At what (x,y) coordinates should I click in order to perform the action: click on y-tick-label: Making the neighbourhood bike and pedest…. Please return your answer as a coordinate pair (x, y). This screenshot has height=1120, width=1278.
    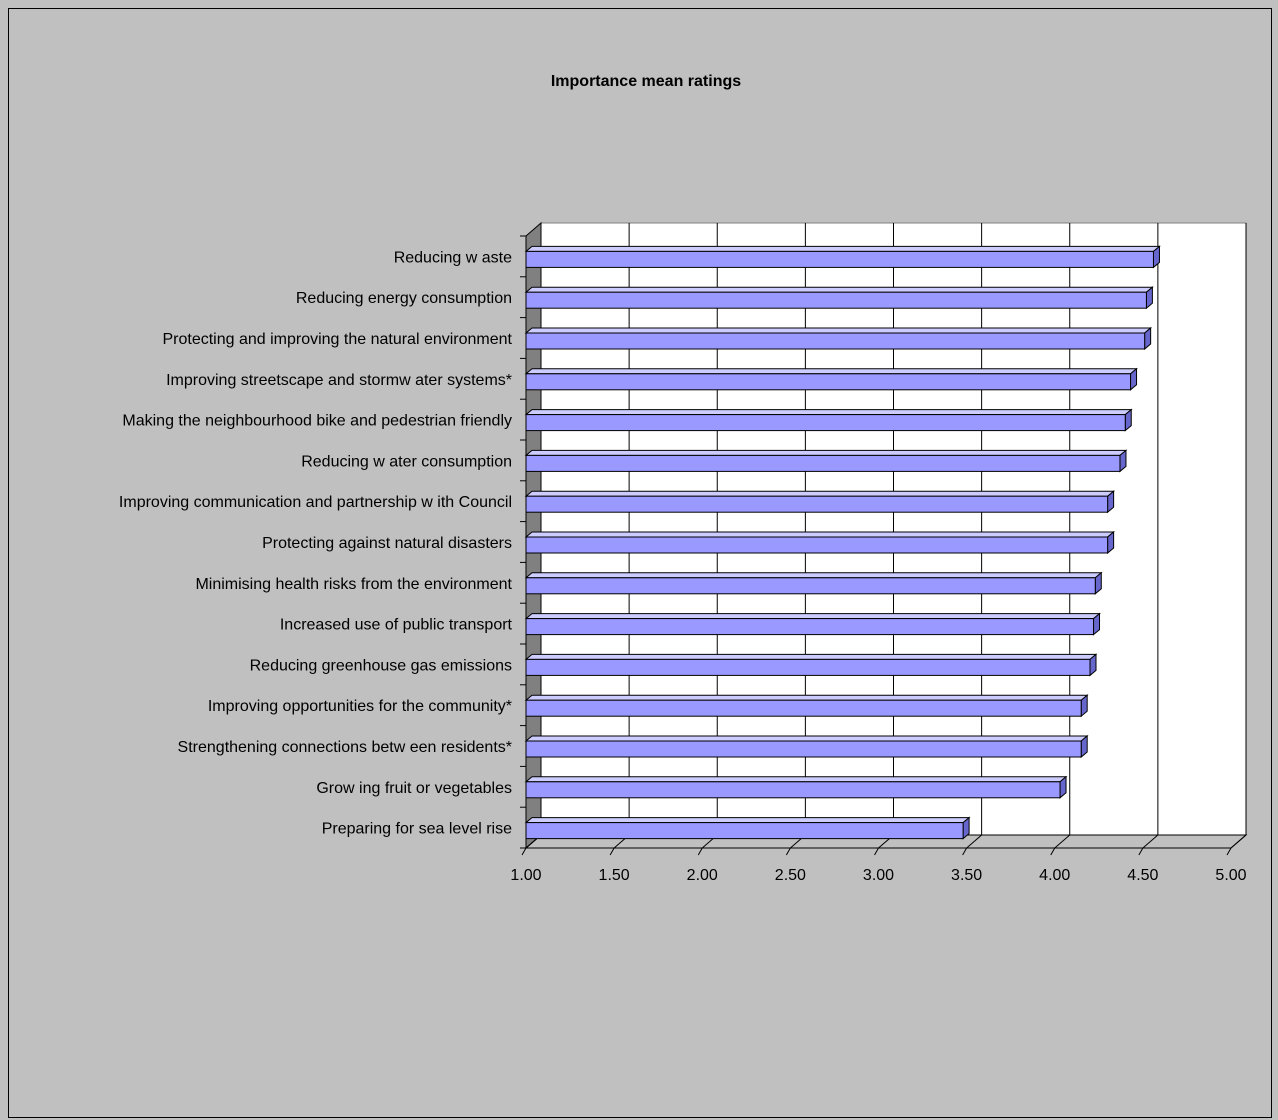
    Looking at the image, I should click on (317, 421).